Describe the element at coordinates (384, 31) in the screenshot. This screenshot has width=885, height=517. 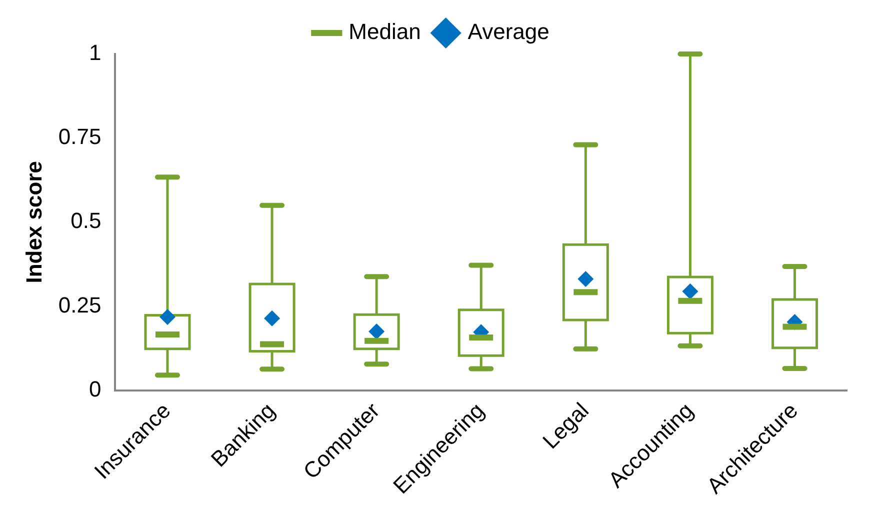
I see `legend-label: Median` at that location.